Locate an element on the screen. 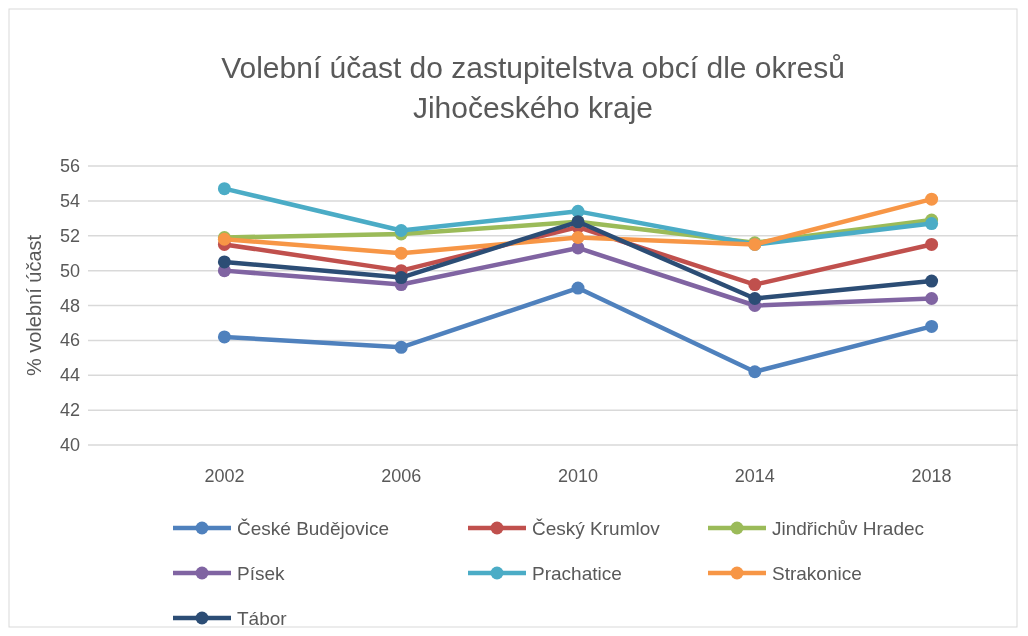  legend-label: České Budějovice is located at coordinates (313, 528).